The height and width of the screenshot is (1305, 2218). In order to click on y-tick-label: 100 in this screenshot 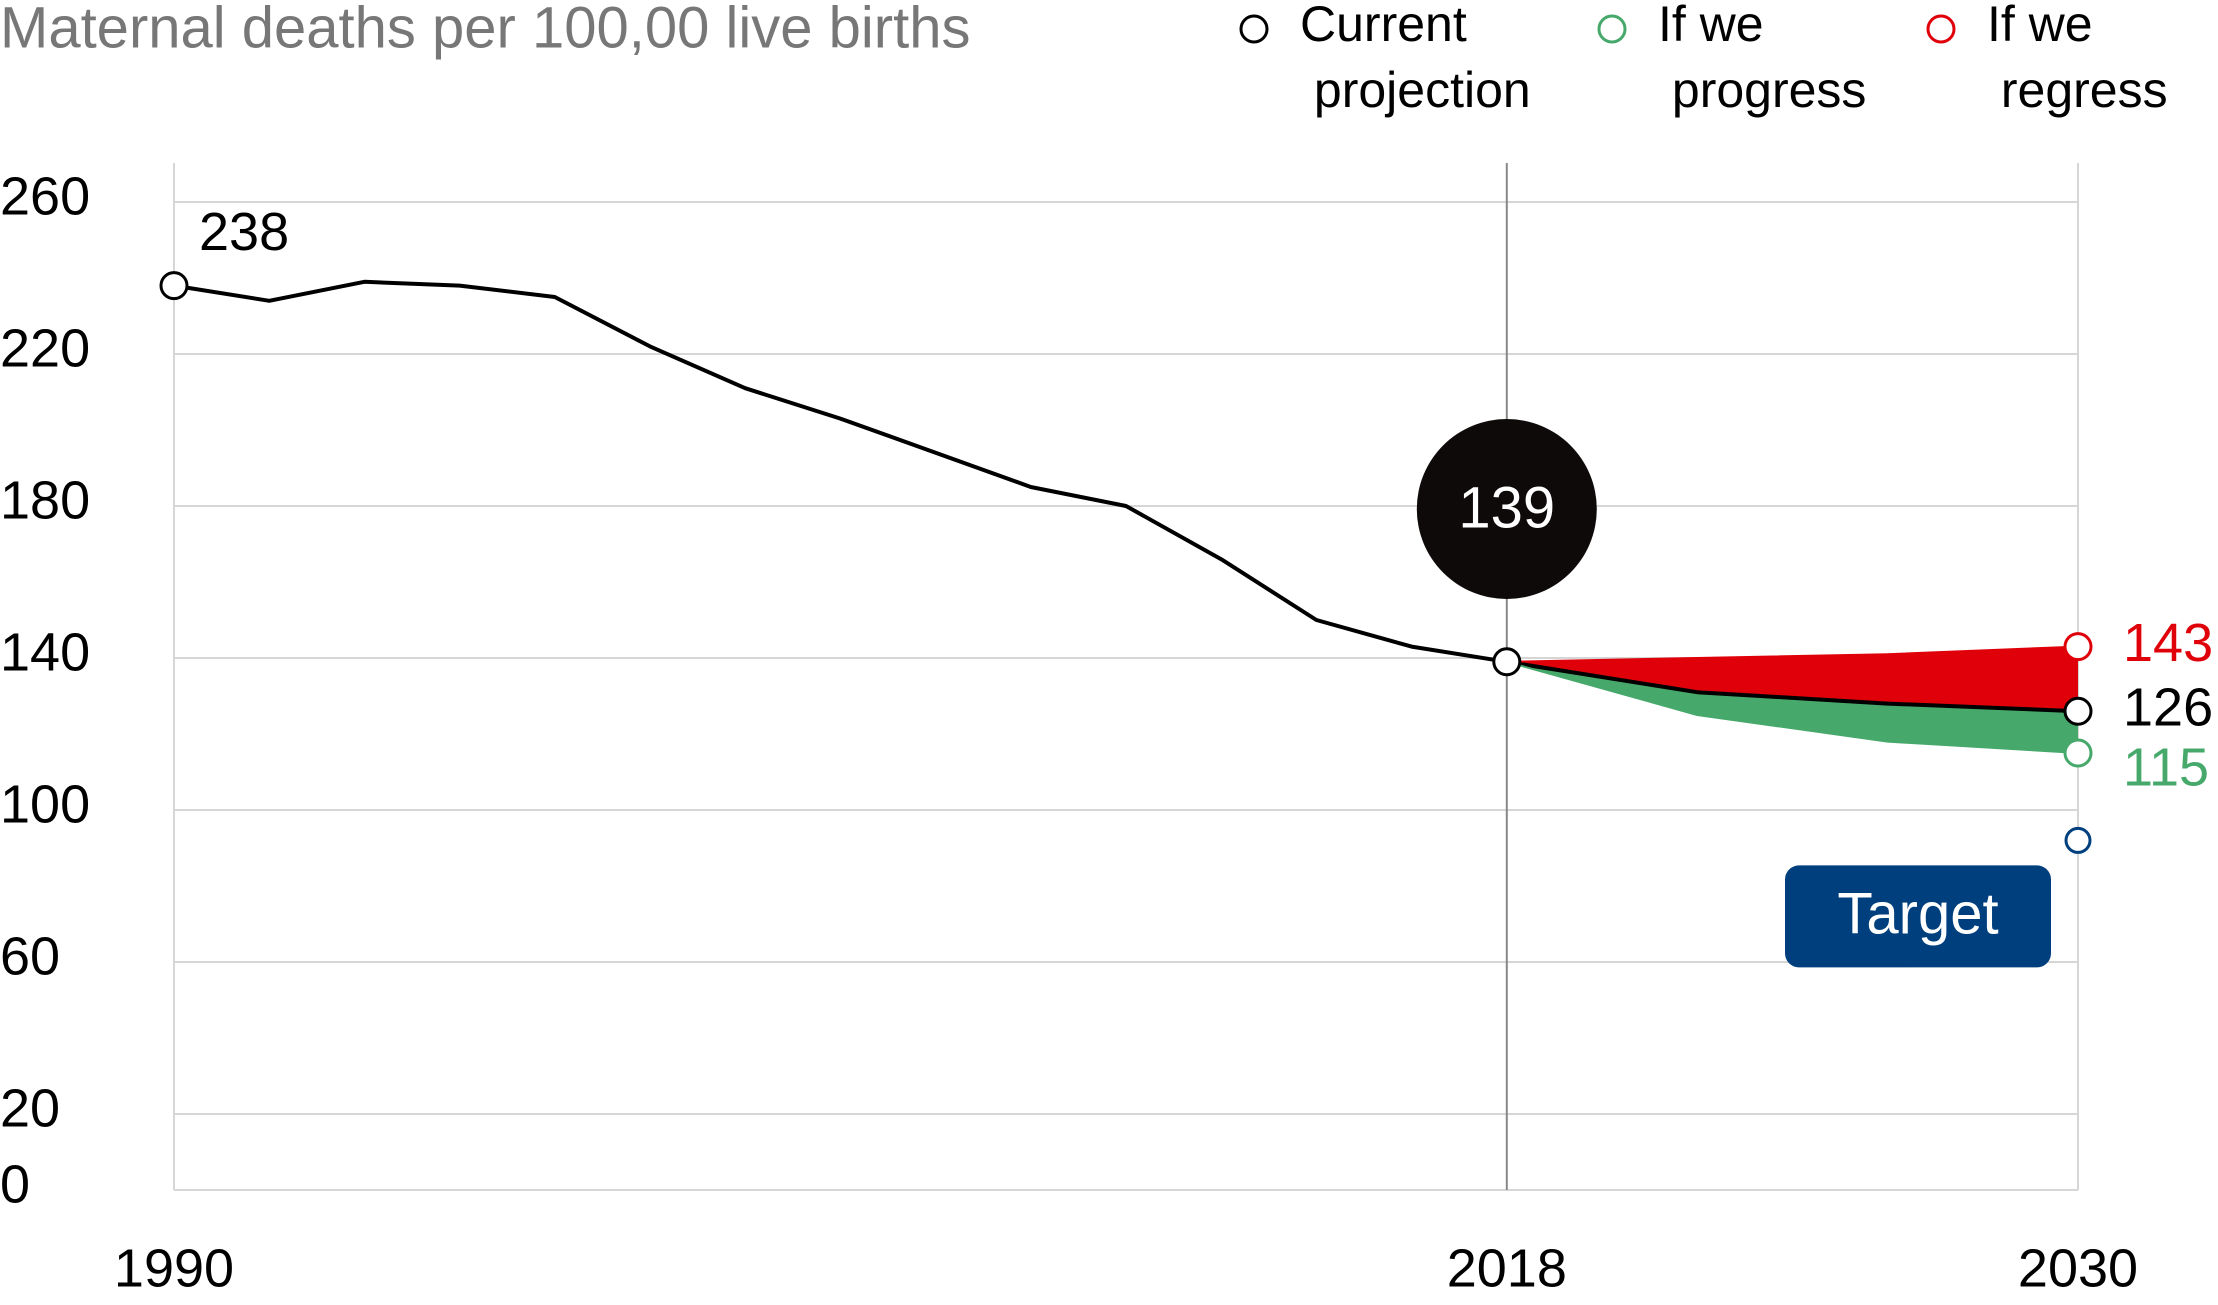, I will do `click(45, 804)`.